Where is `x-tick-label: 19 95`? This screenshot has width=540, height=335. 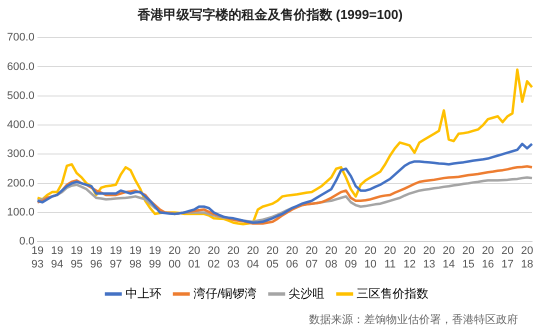 x-tick-label: 19 95 is located at coordinates (76, 257).